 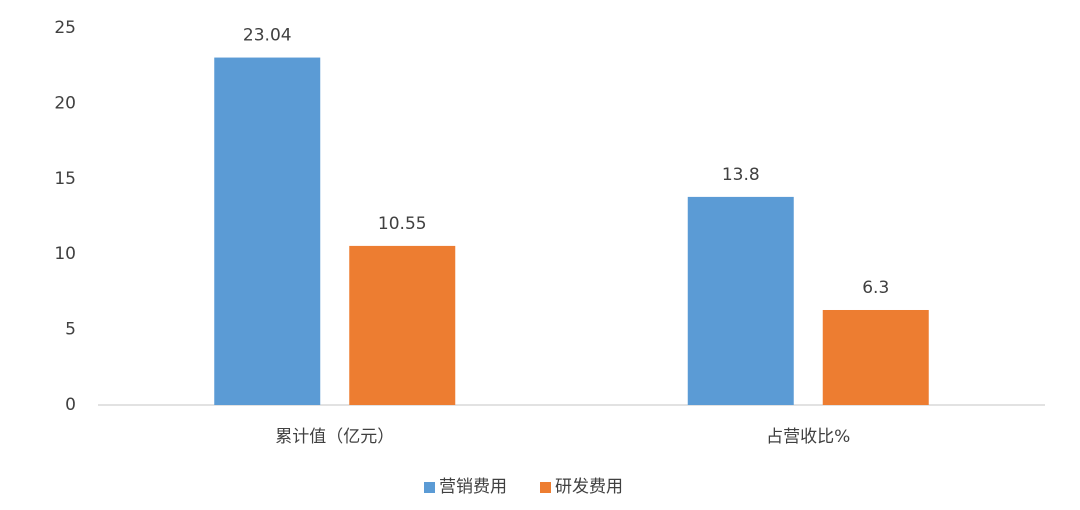 What do you see at coordinates (589, 487) in the screenshot?
I see `legend-label: 研发费用` at bounding box center [589, 487].